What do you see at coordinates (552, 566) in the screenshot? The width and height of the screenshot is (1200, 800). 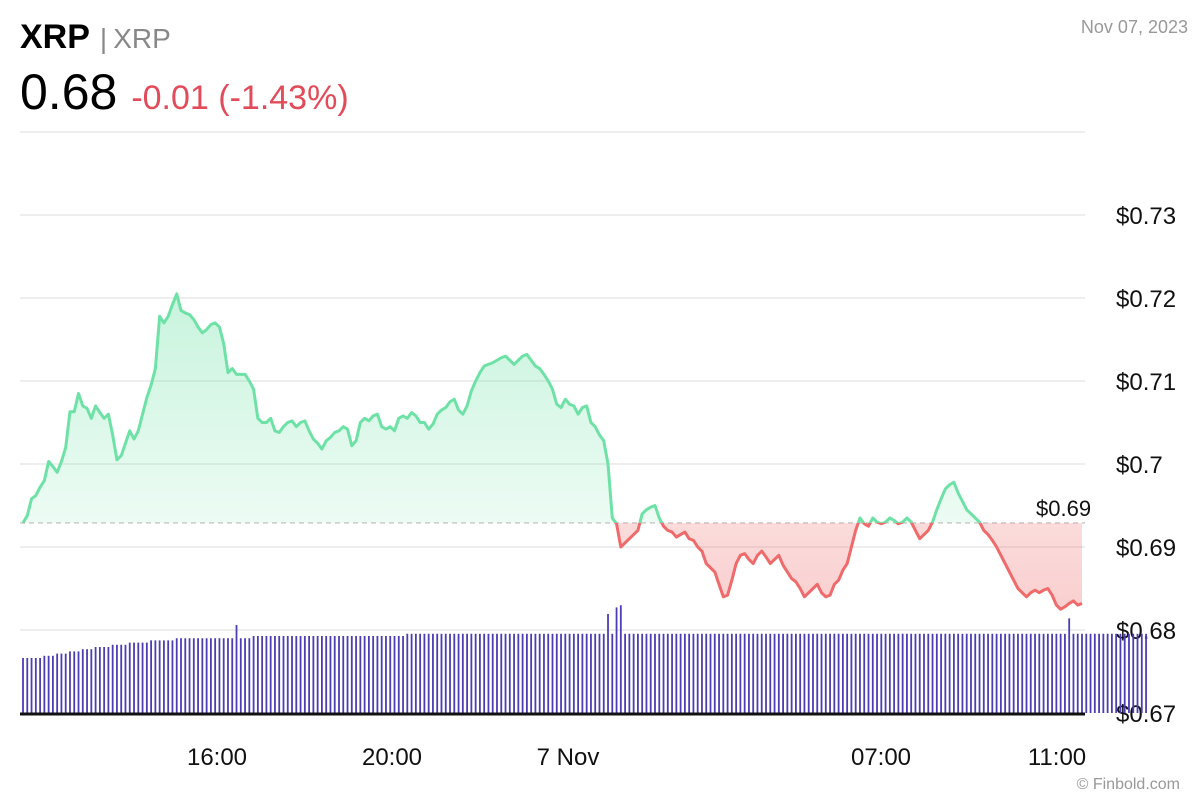 I see `price-area-below` at bounding box center [552, 566].